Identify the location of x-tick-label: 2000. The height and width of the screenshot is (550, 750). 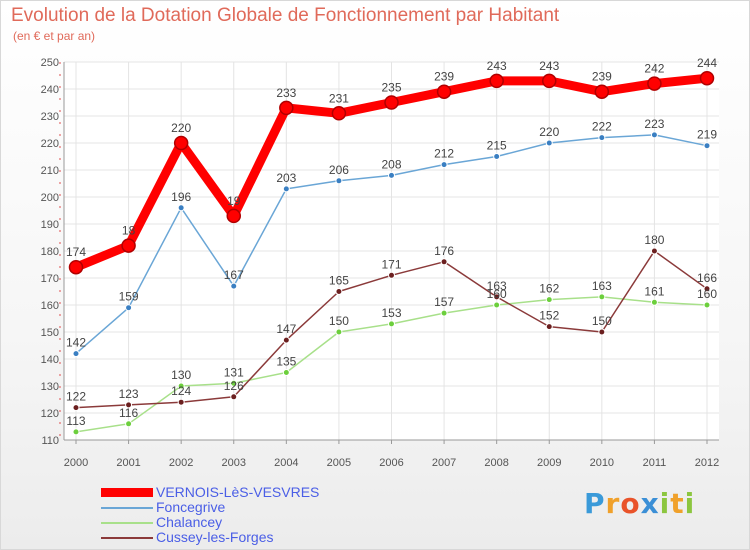
(76, 463).